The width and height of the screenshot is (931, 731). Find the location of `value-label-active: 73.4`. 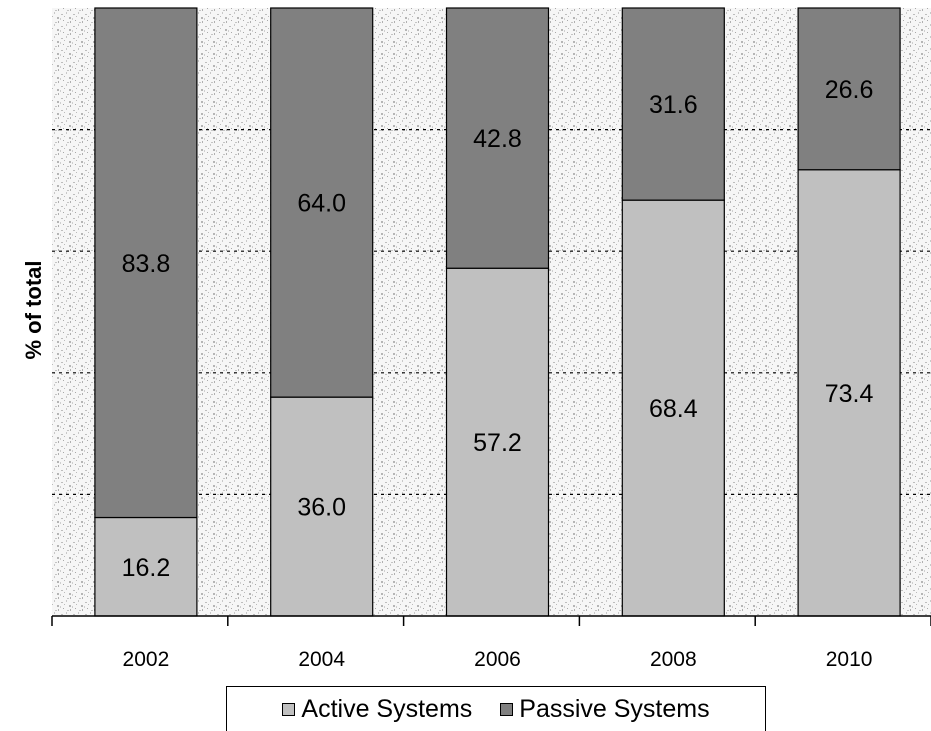

value-label-active: 73.4 is located at coordinates (849, 394).